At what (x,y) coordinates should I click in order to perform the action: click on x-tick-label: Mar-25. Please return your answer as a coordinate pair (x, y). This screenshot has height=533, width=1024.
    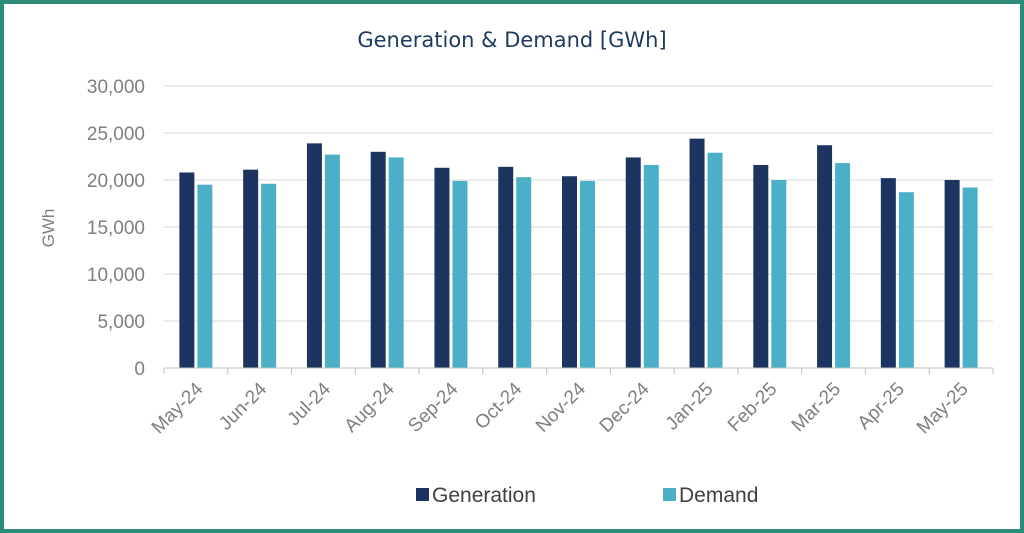
    Looking at the image, I should click on (816, 407).